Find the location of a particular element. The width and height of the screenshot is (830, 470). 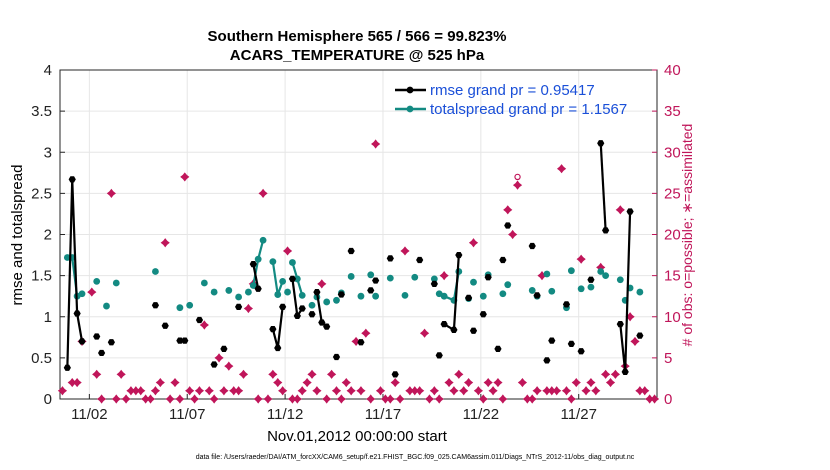

y-tick-label-left: 3.5 is located at coordinates (41, 111).